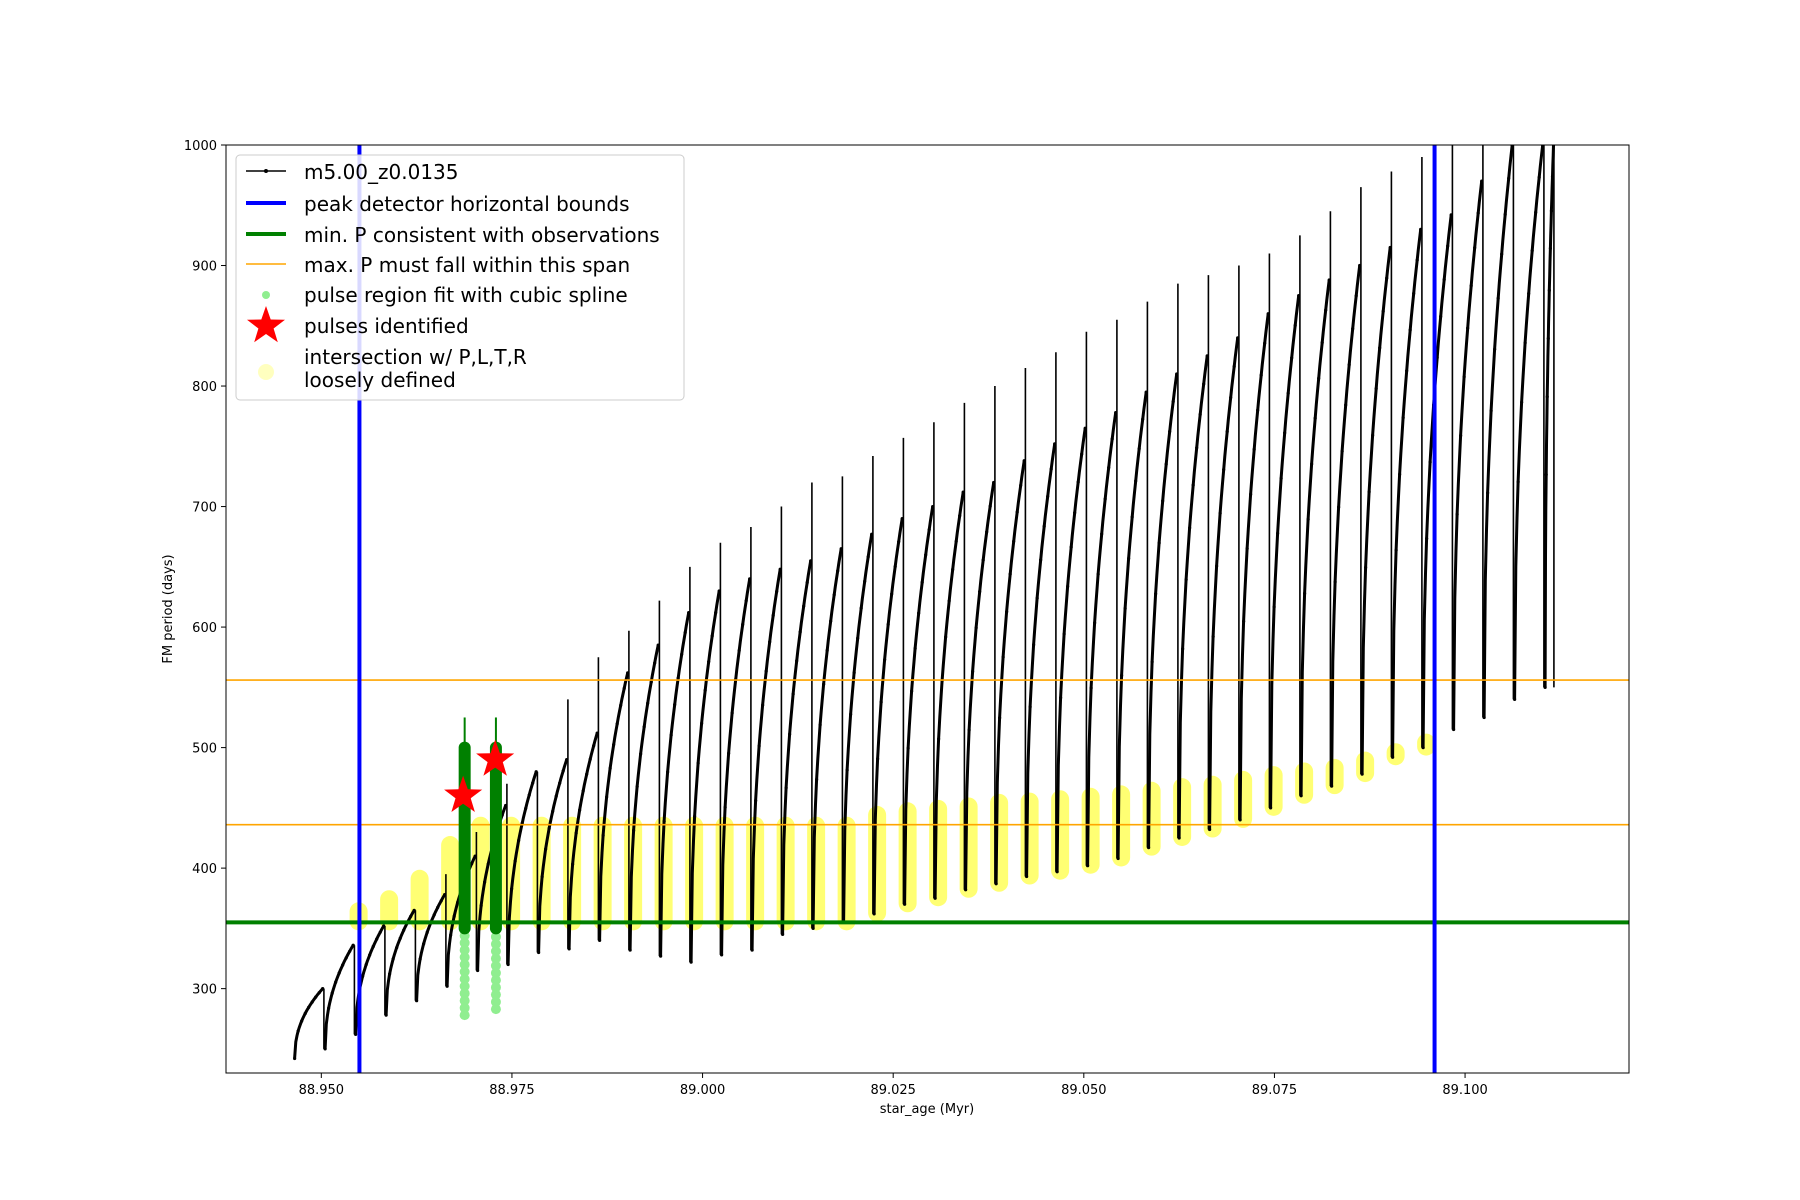  What do you see at coordinates (204, 387) in the screenshot?
I see `y-tick-label: 800` at bounding box center [204, 387].